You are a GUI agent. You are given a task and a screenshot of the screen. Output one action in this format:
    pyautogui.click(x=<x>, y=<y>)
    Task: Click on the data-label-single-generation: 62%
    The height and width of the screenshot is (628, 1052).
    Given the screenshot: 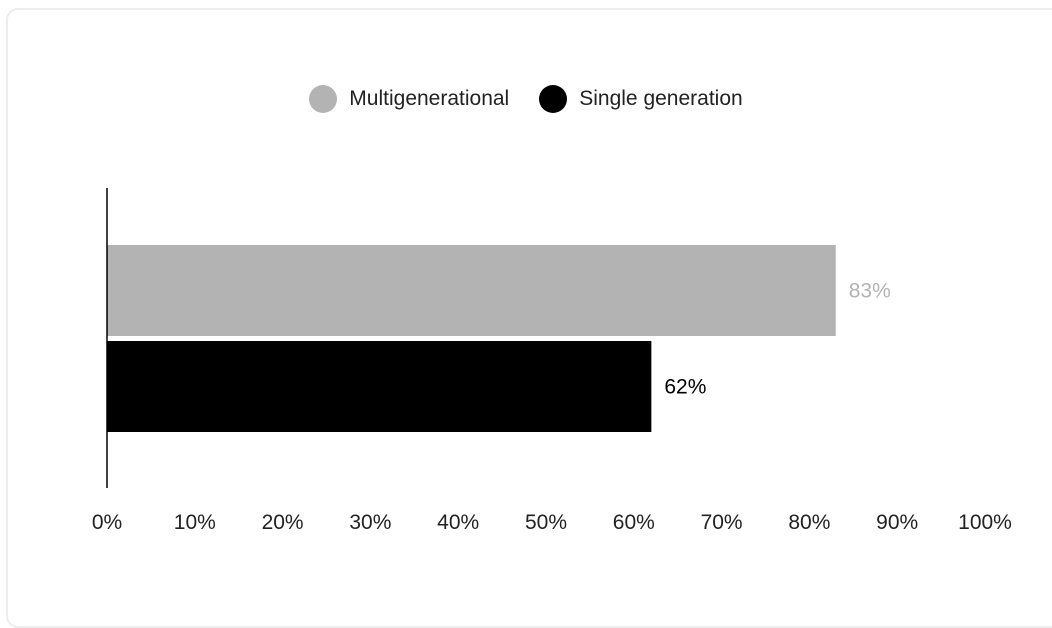 What is the action you would take?
    pyautogui.click(x=685, y=387)
    